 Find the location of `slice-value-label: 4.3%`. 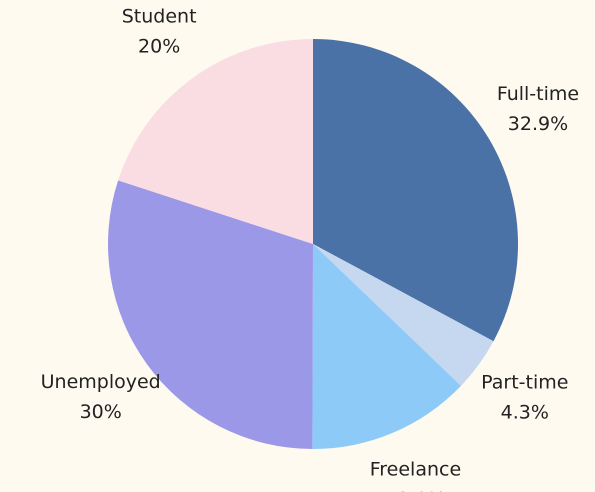

slice-value-label: 4.3% is located at coordinates (525, 413).